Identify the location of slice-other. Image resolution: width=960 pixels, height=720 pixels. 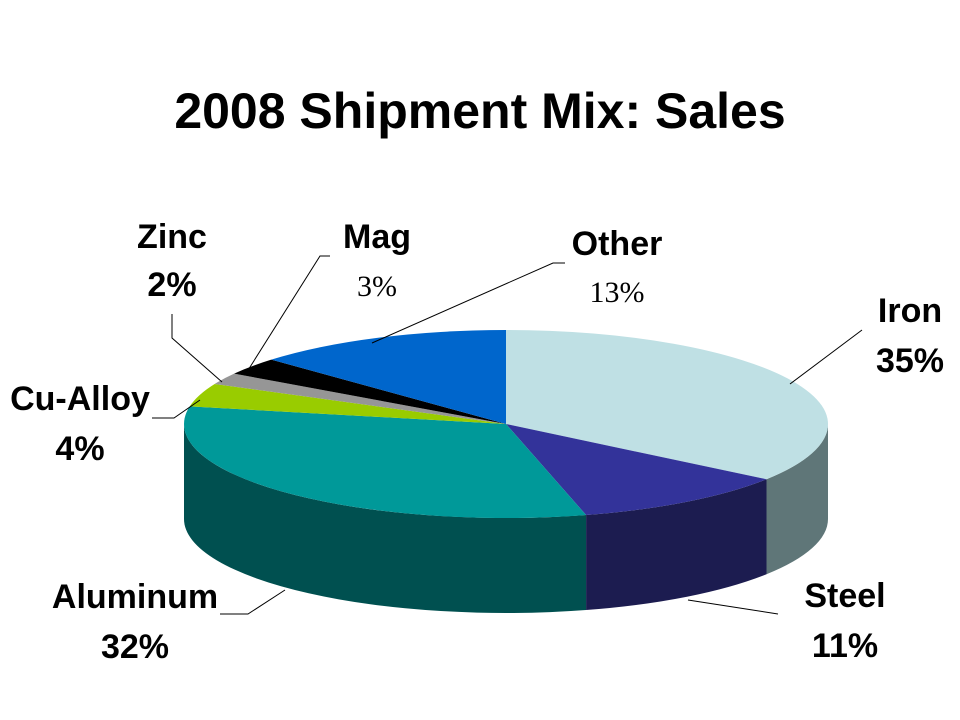
(388, 377).